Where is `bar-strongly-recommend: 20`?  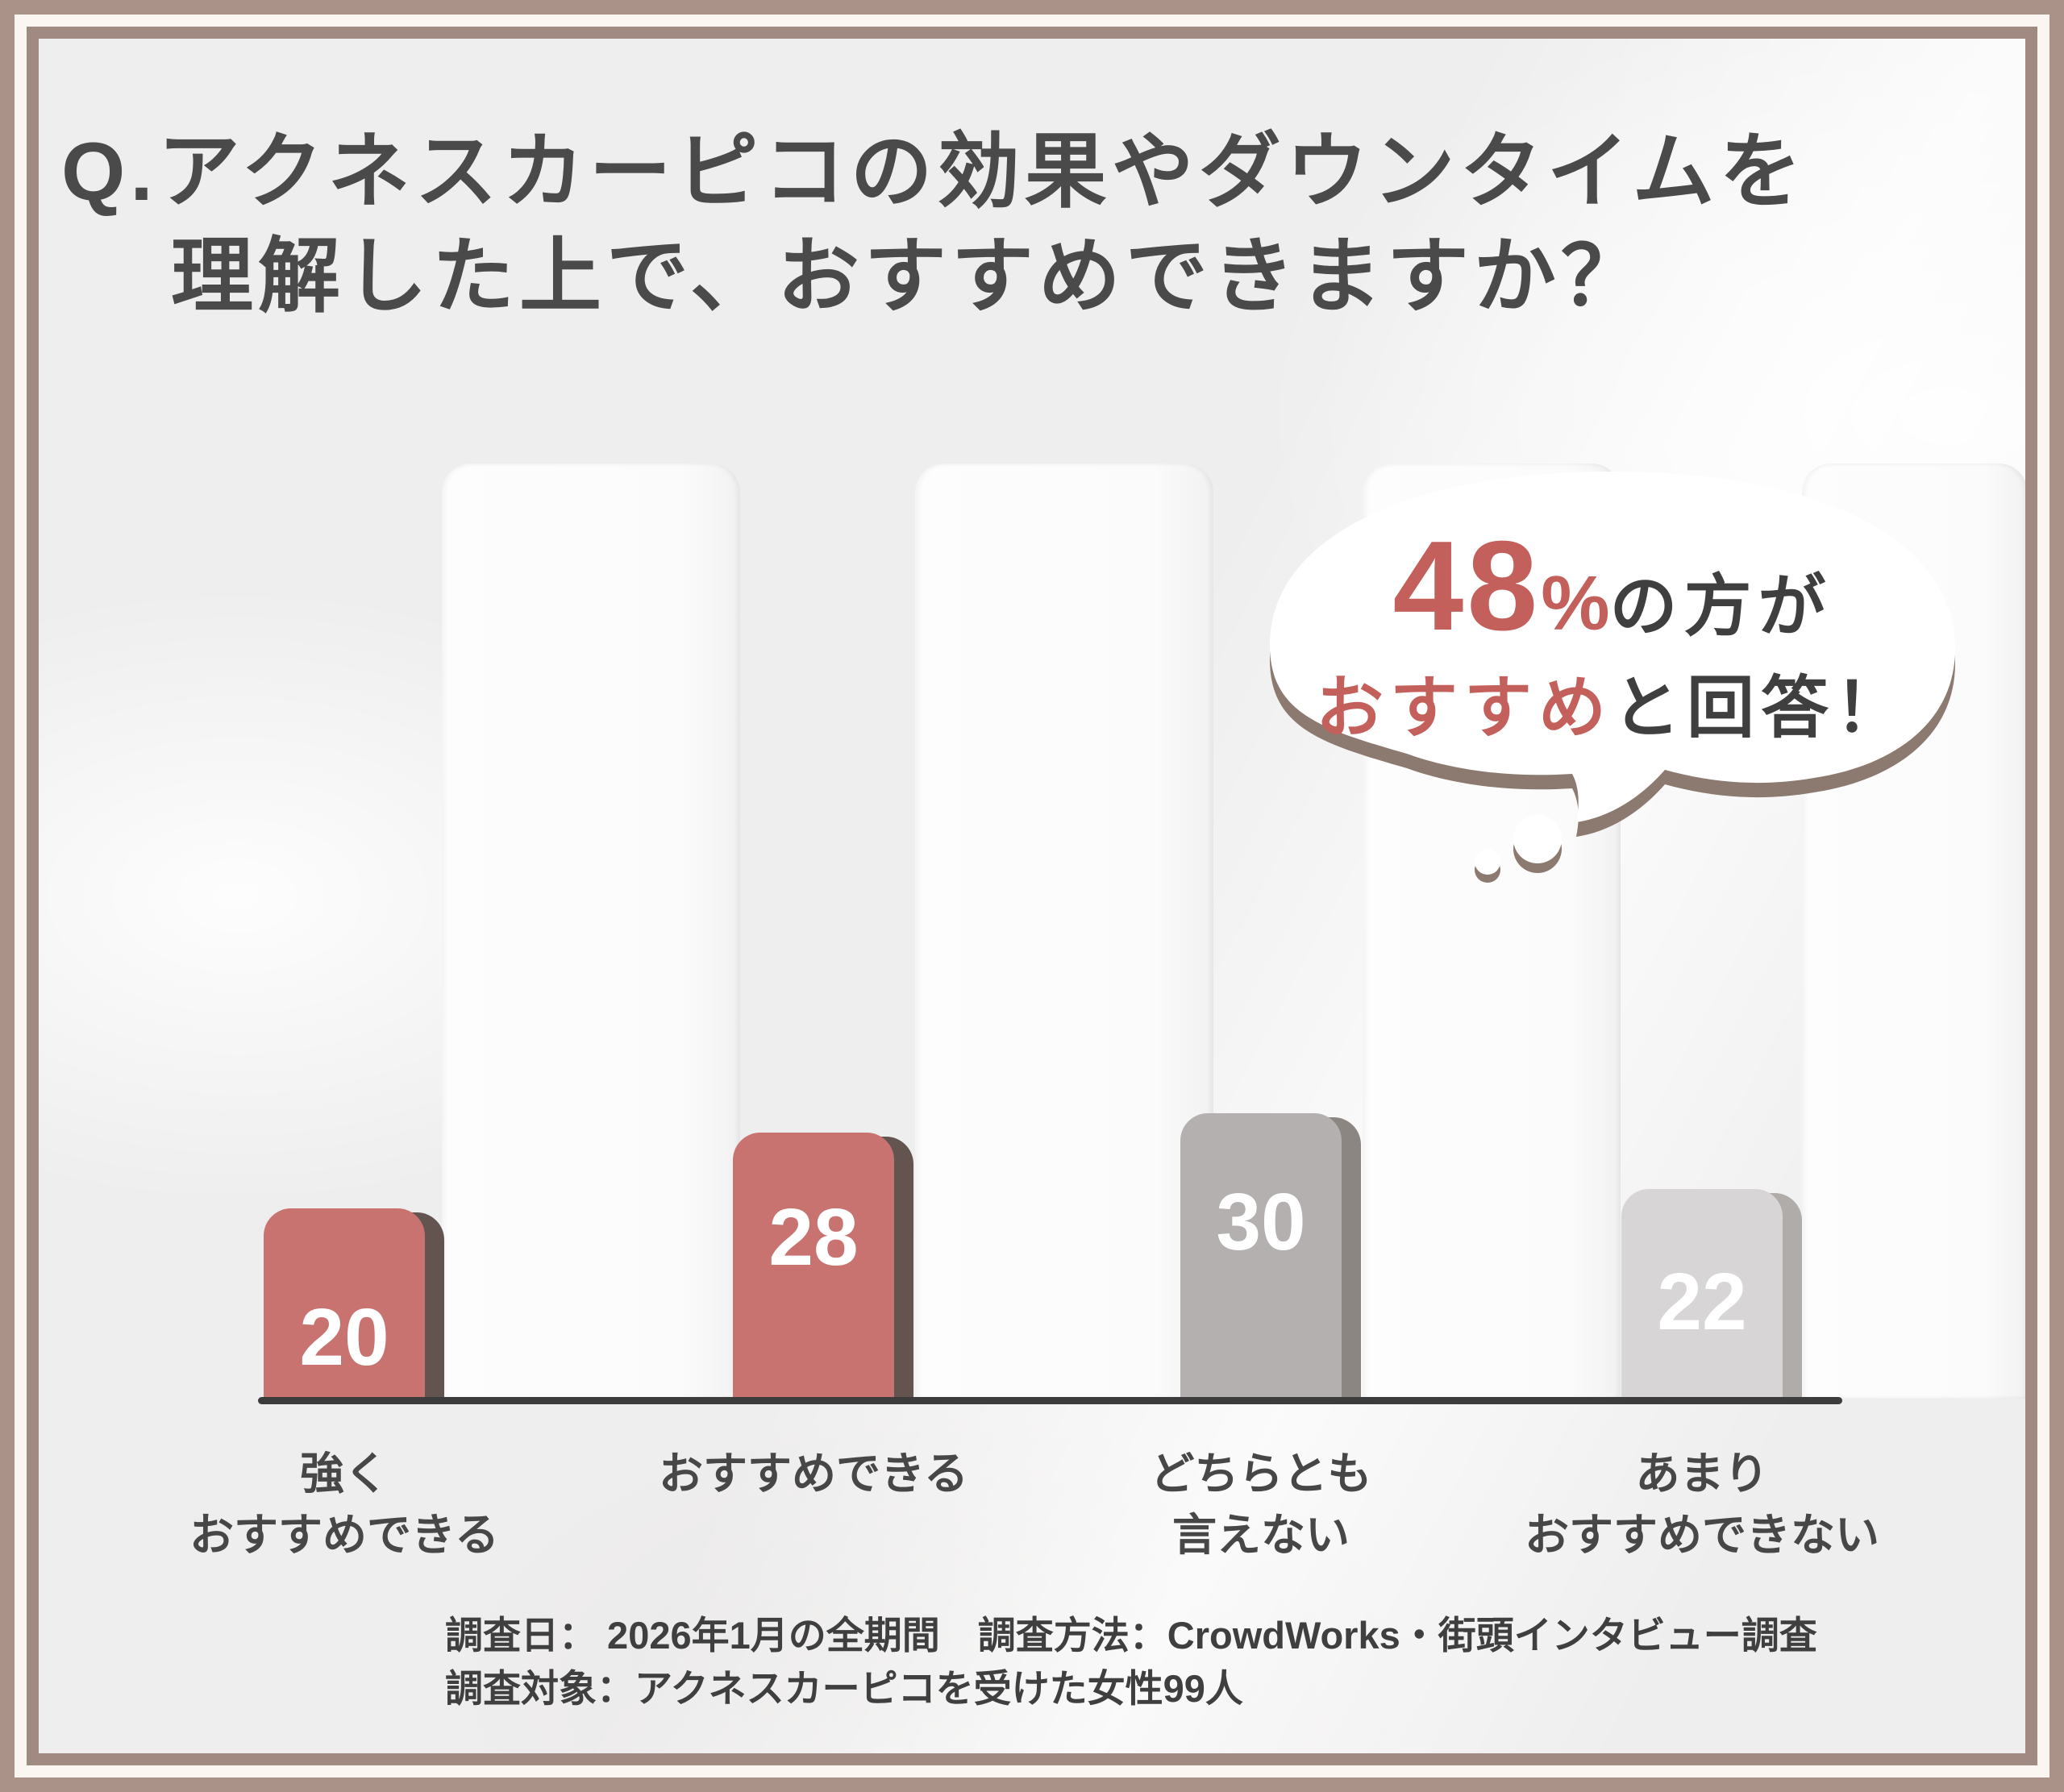
bar-strongly-recommend: 20 is located at coordinates (344, 1303).